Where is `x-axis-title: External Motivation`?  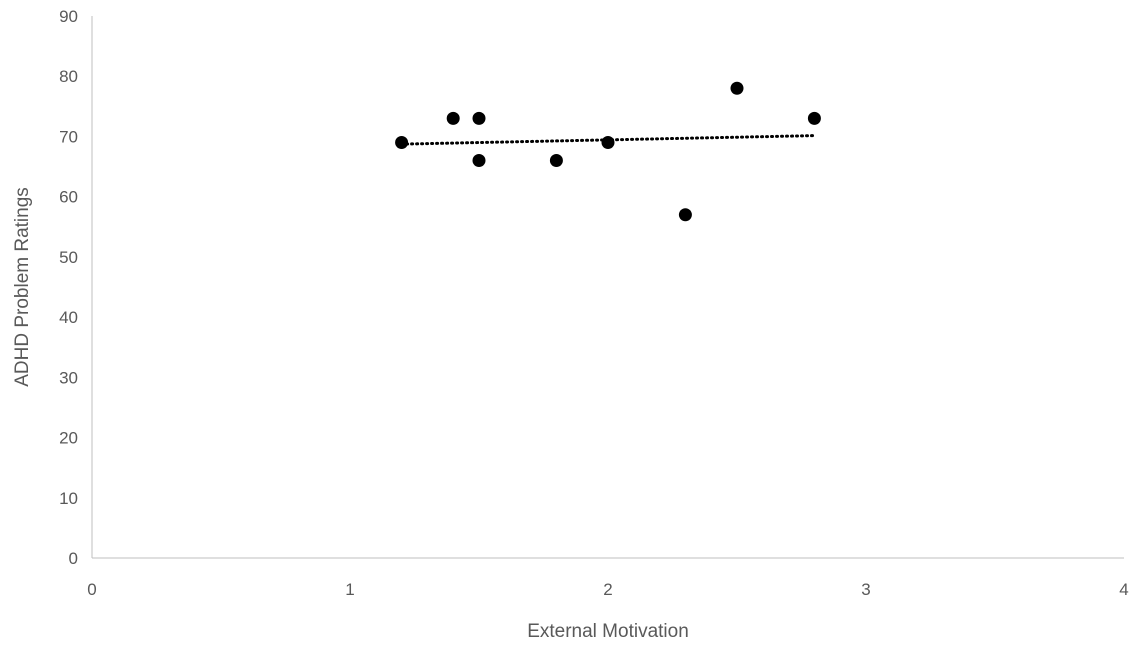
x-axis-title: External Motivation is located at coordinates (608, 631).